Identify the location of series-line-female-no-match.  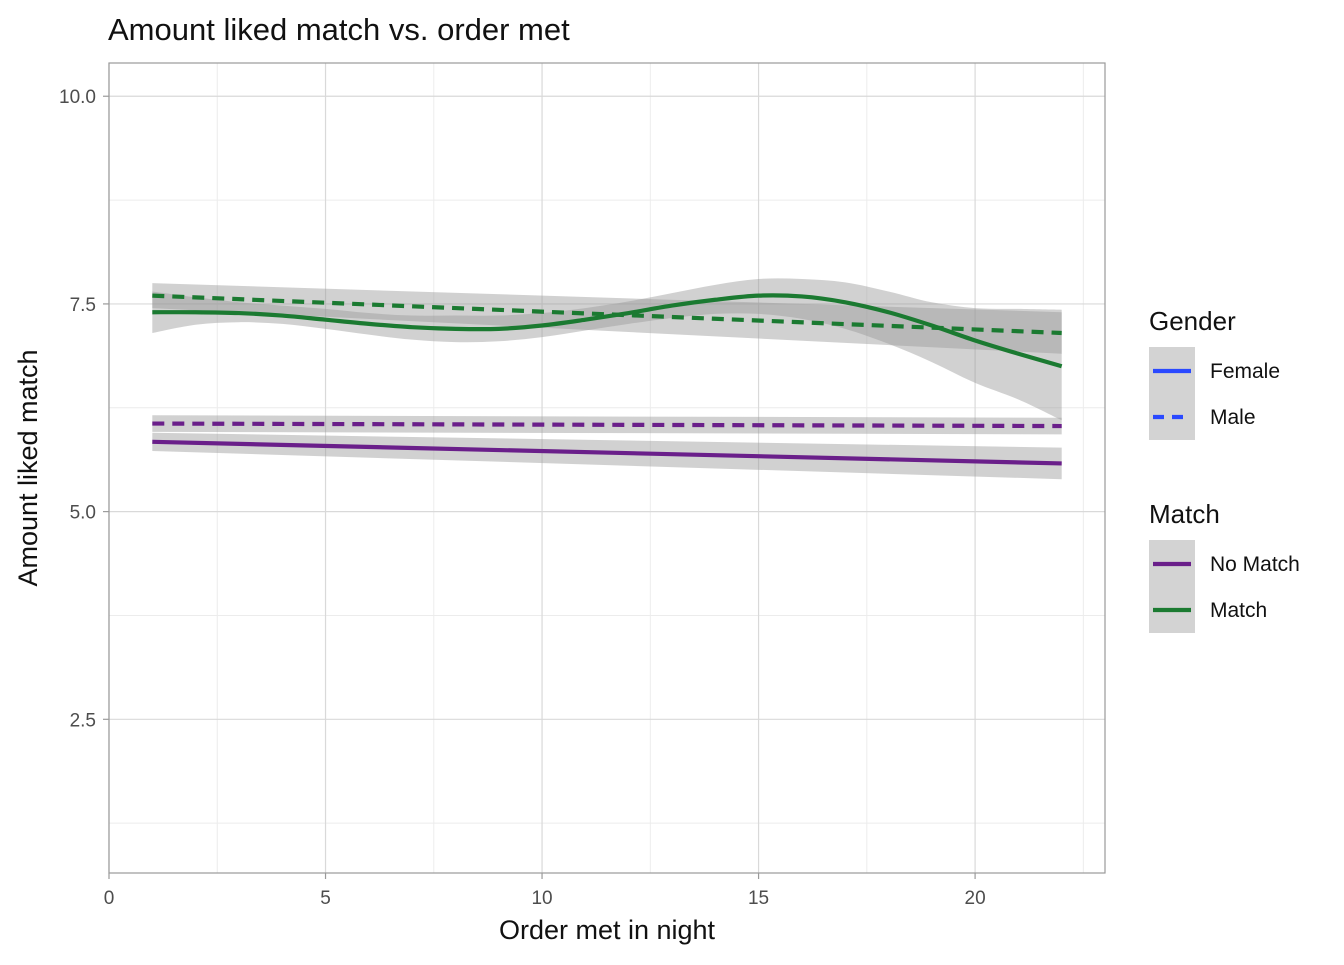
(607, 452).